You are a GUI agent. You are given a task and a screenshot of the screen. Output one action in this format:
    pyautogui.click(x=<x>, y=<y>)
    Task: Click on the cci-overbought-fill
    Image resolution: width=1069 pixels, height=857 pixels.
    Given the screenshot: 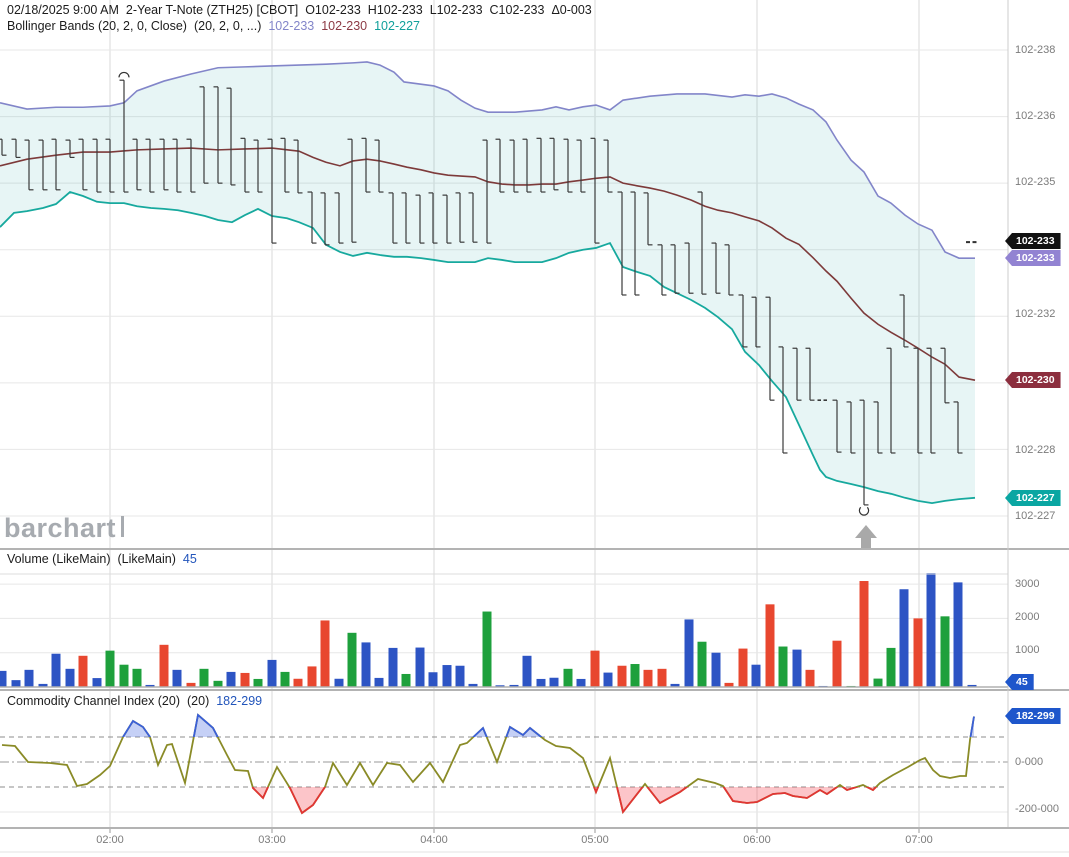 What is the action you would take?
    pyautogui.click(x=488, y=726)
    